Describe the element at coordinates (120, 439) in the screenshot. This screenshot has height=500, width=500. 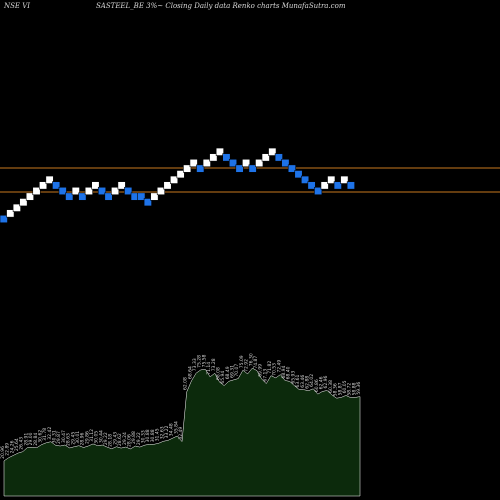
I see `volume-label: 28.62` at that location.